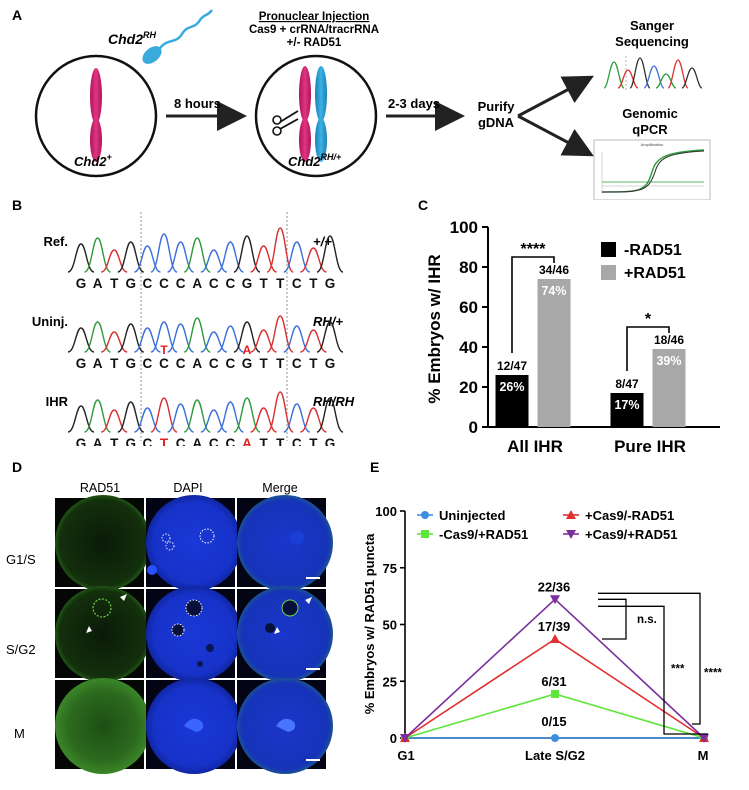 This screenshot has width=749, height=790. I want to click on y-tick-label: 25, so click(390, 681).